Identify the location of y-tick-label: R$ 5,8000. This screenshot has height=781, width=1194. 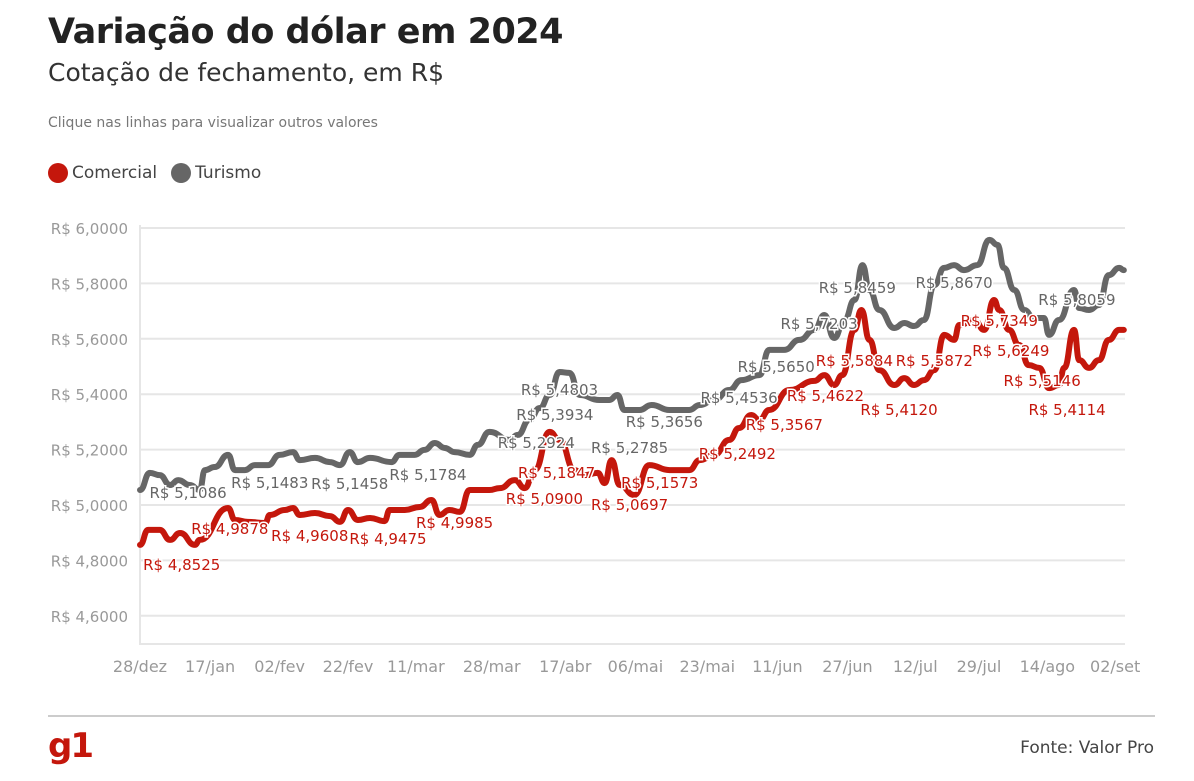
(89, 284).